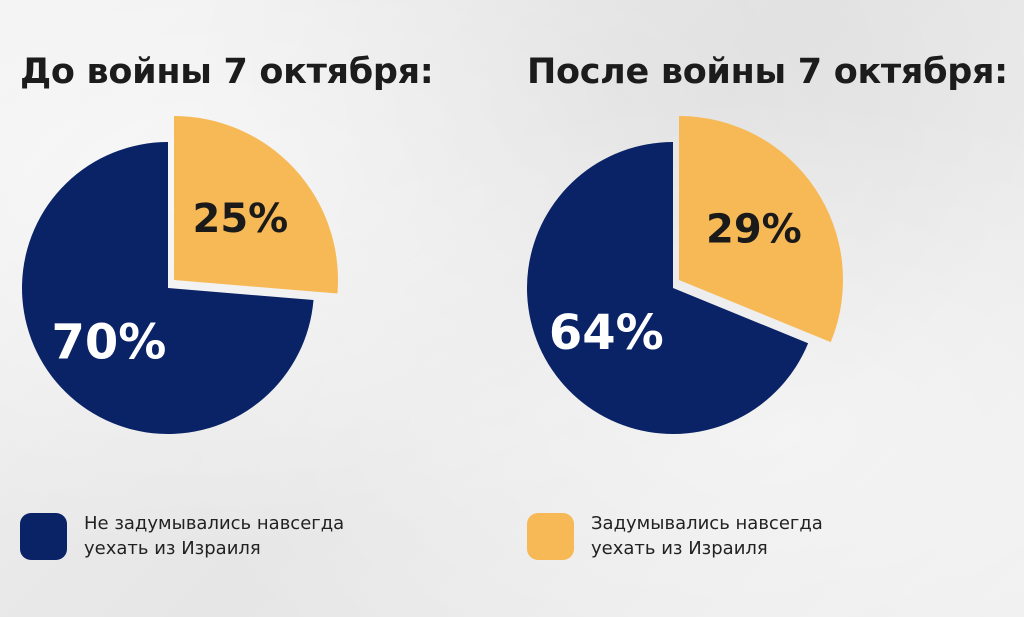  What do you see at coordinates (606, 333) in the screenshot?
I see `pie-label-after-did-not-consider: 64%` at bounding box center [606, 333].